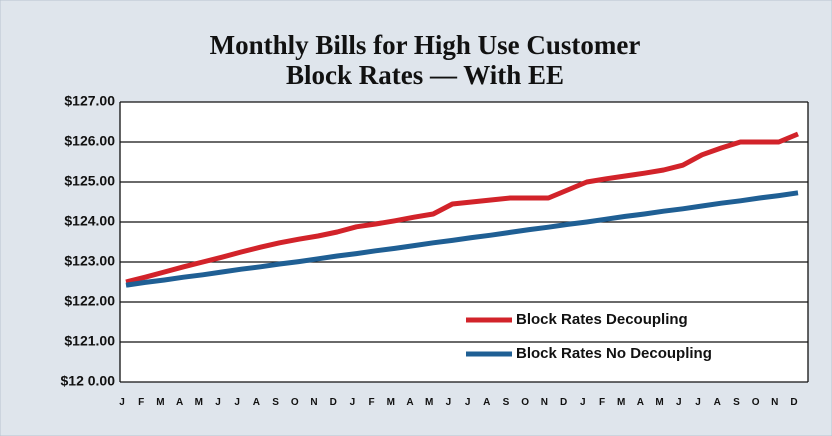 The image size is (832, 436). What do you see at coordinates (89, 221) in the screenshot?
I see `y-tick-label: $124.00` at bounding box center [89, 221].